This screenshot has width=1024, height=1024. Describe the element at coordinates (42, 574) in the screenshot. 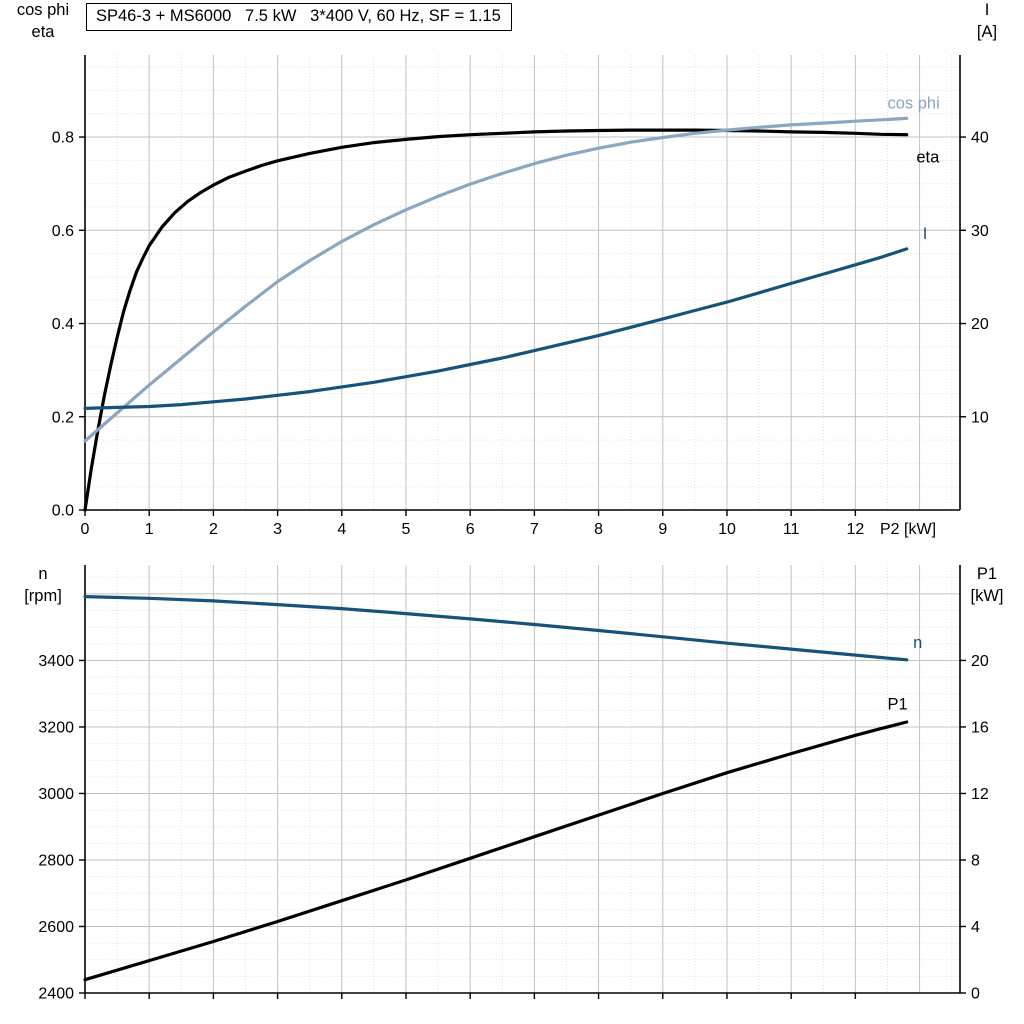

I see `left-axis-title: n` at that location.